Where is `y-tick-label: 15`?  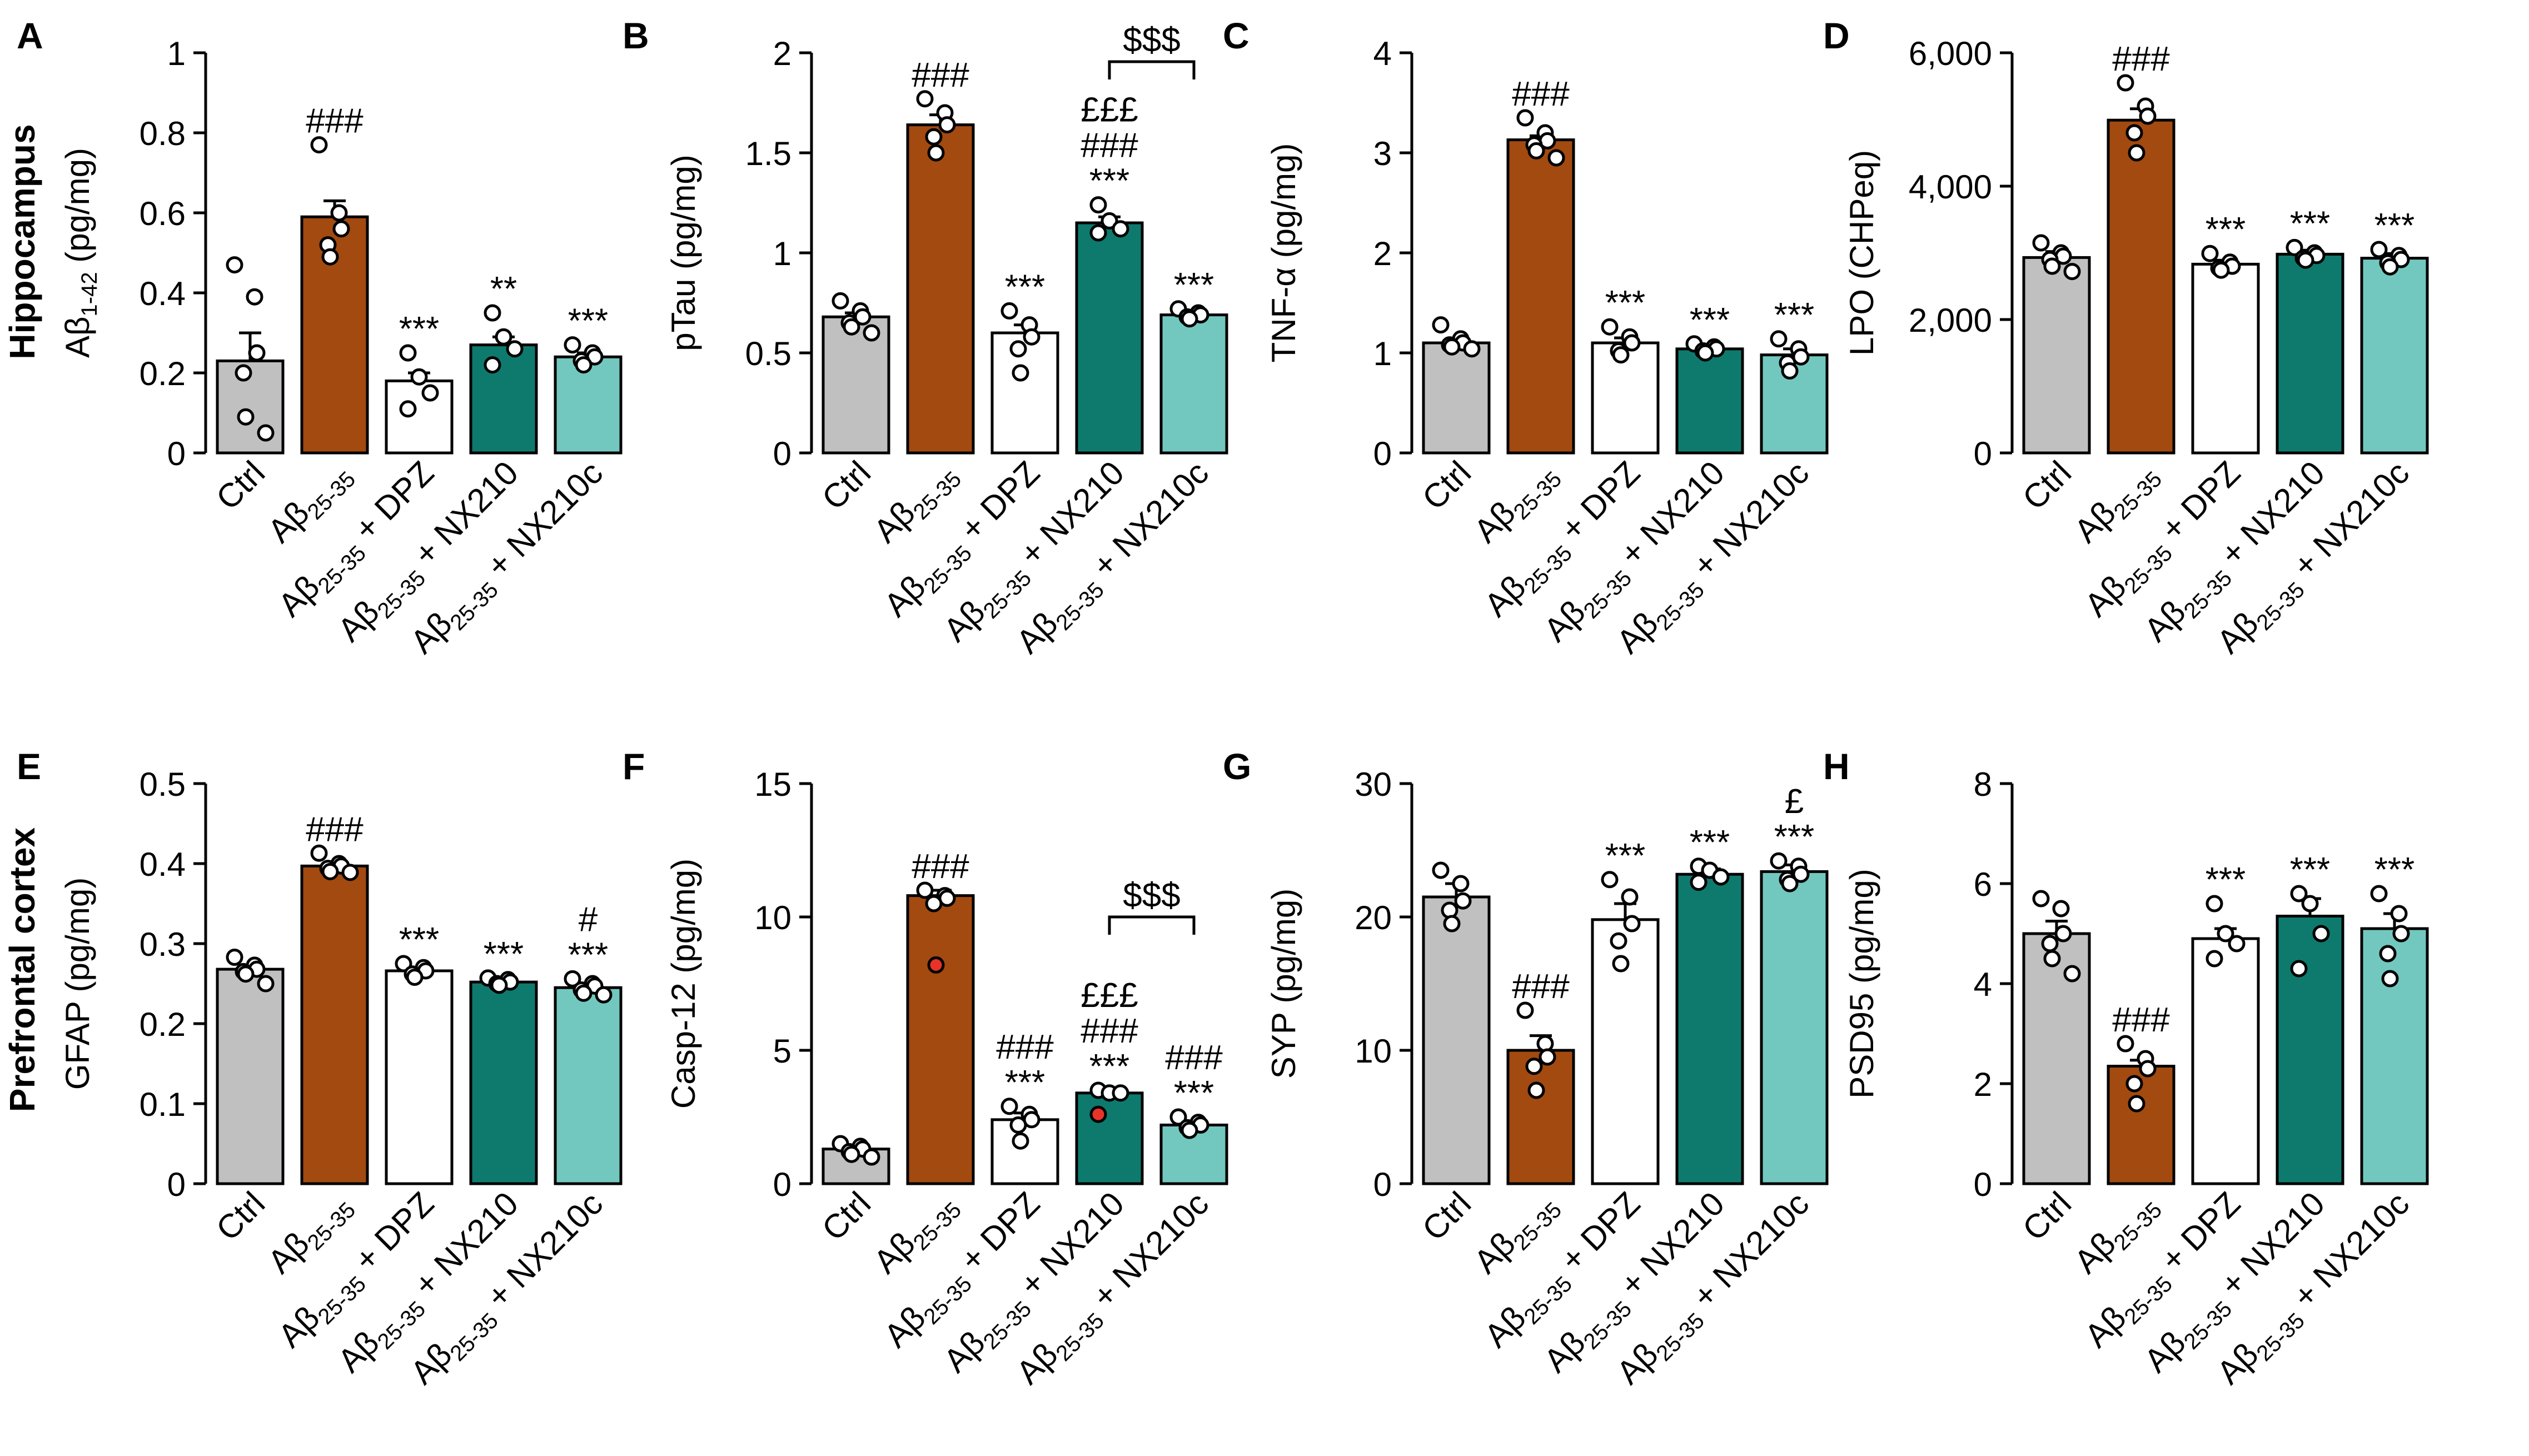 y-tick-label: 15 is located at coordinates (773, 784).